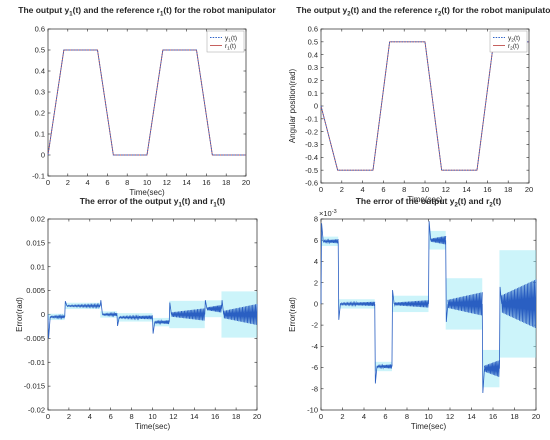  What do you see at coordinates (35, 242) in the screenshot?
I see `y-tick-label: 0.015` at bounding box center [35, 242].